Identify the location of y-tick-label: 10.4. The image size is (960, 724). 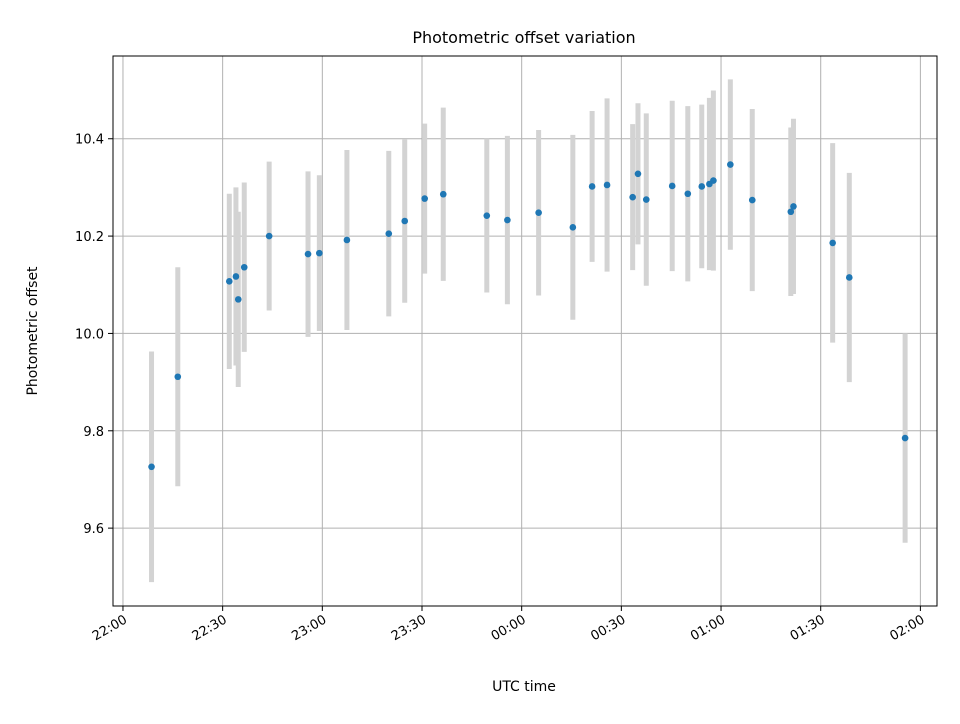
(89, 140).